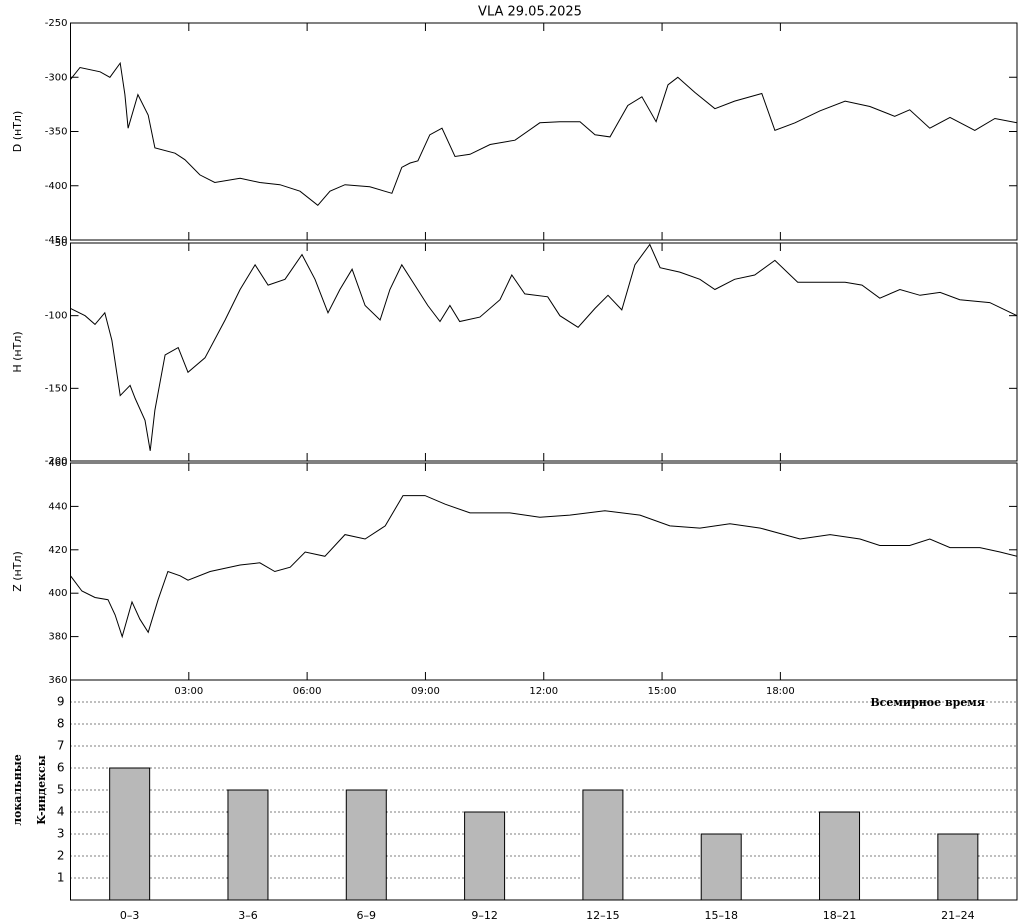  What do you see at coordinates (17, 789) in the screenshot?
I see `y-axis-label: локальные` at bounding box center [17, 789].